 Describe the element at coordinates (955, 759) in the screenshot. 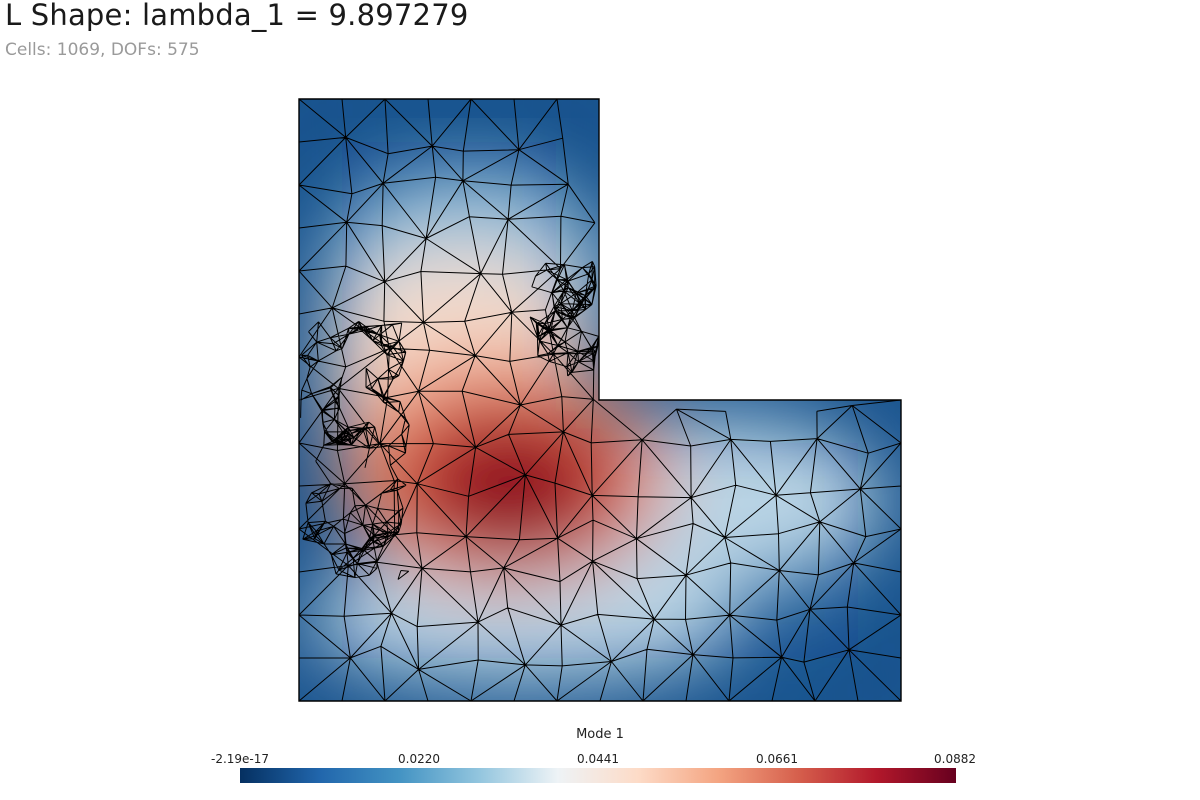

I see `colorbar-tick-4: 0.0882` at that location.